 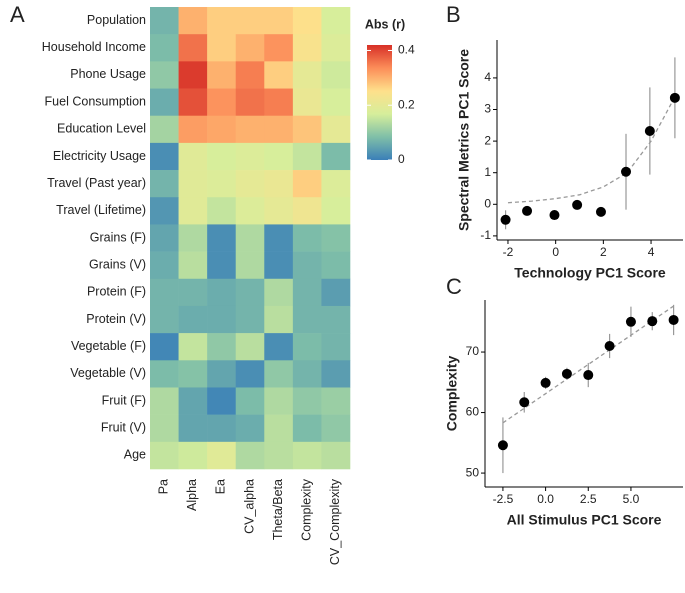 What do you see at coordinates (487, 109) in the screenshot?
I see `y-tick-label: 3` at bounding box center [487, 109].